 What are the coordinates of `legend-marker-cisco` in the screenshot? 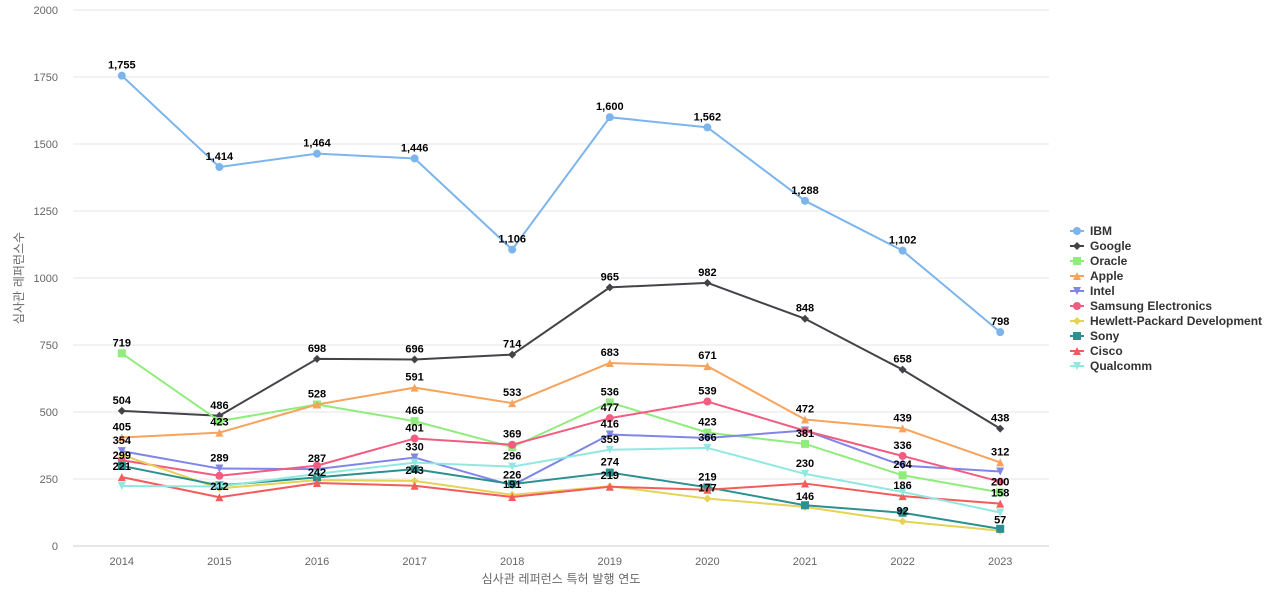 It's located at (1077, 351).